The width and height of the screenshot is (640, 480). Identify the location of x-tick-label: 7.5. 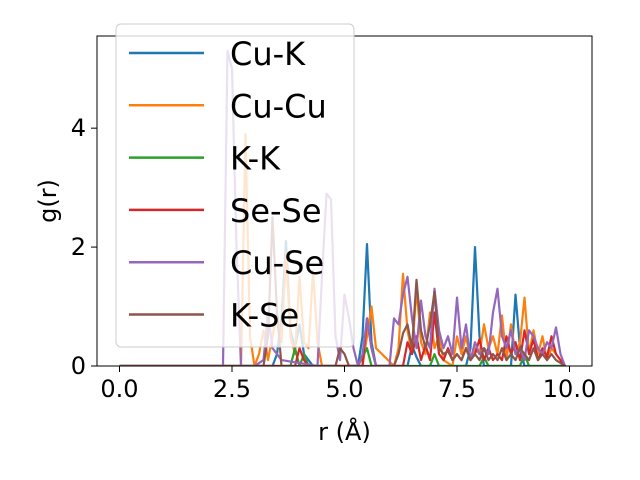
(457, 389).